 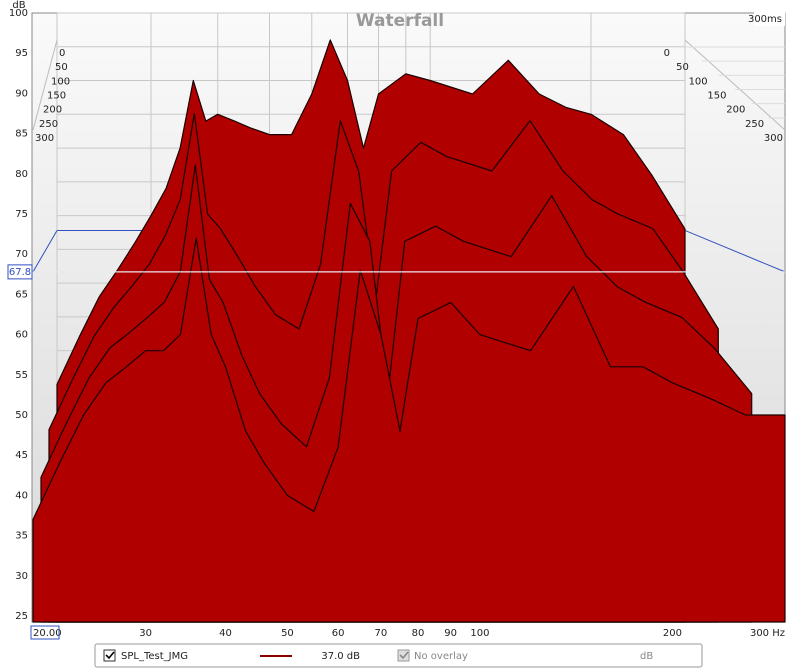 What do you see at coordinates (21, 53) in the screenshot?
I see `y-tick-label: 95` at bounding box center [21, 53].